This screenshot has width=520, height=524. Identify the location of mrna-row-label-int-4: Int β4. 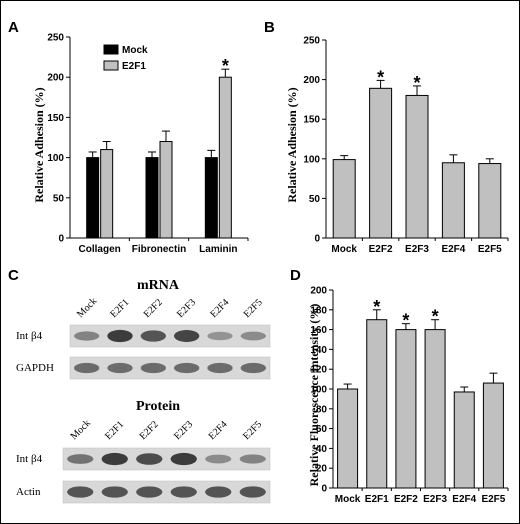
(29, 336).